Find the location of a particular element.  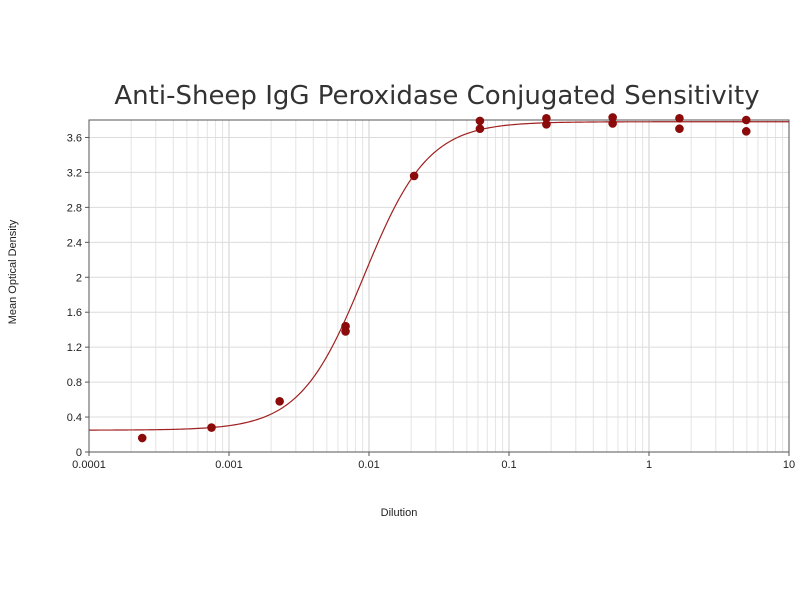

y-tick-label: 0.4 is located at coordinates (74, 418).